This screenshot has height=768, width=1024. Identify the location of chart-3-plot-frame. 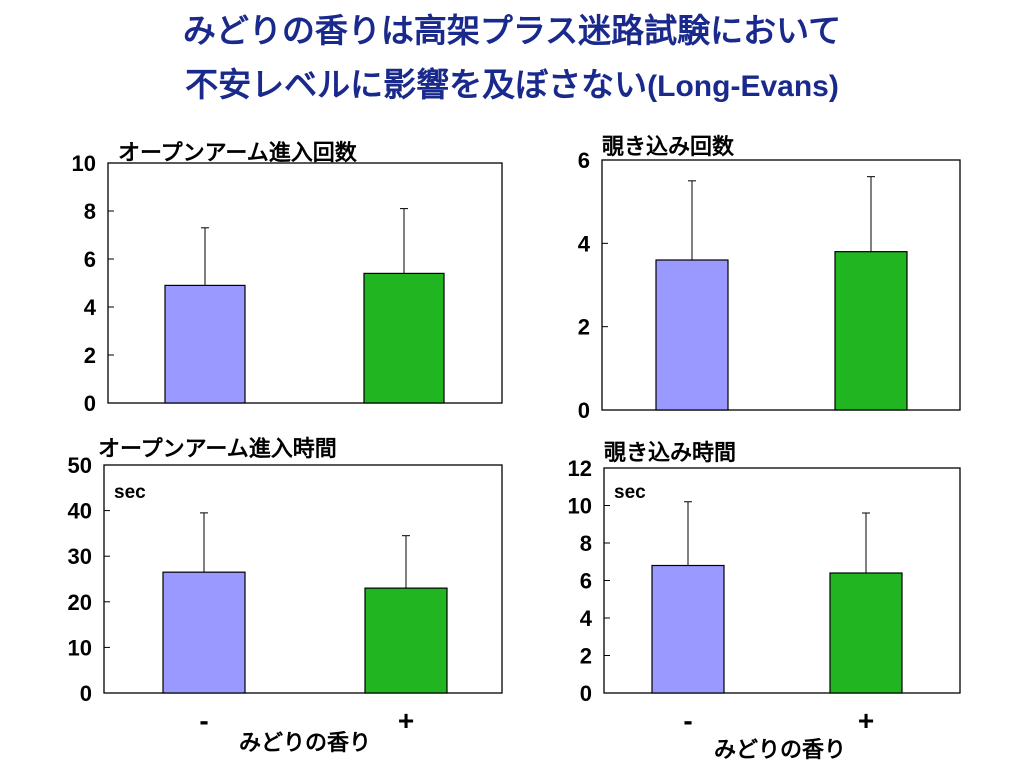
(303, 579).